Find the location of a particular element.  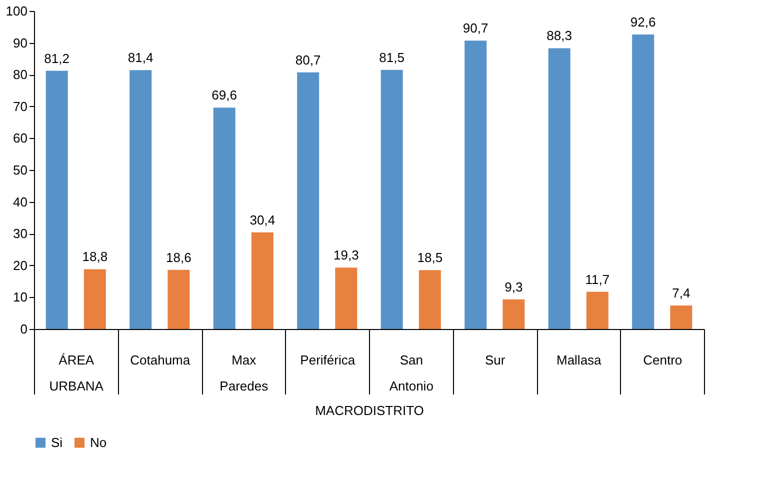

y-tick-label: 40 is located at coordinates (20, 202).